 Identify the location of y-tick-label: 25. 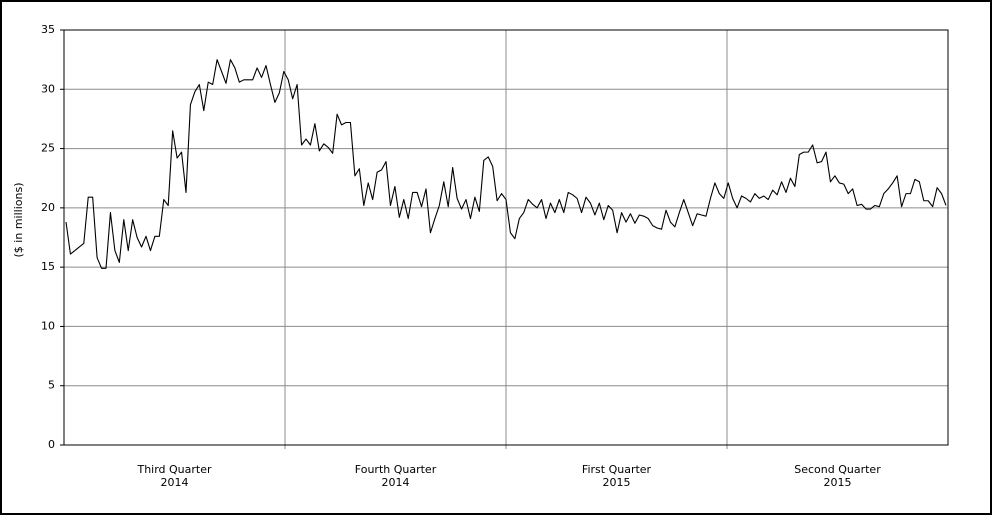
(48, 148).